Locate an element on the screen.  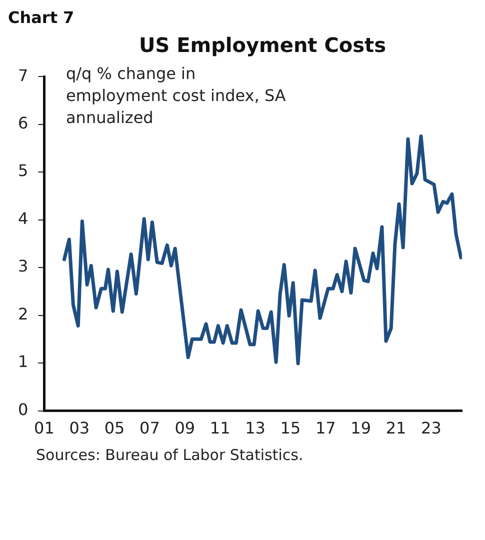
caption: Chart 7 is located at coordinates (42, 17).